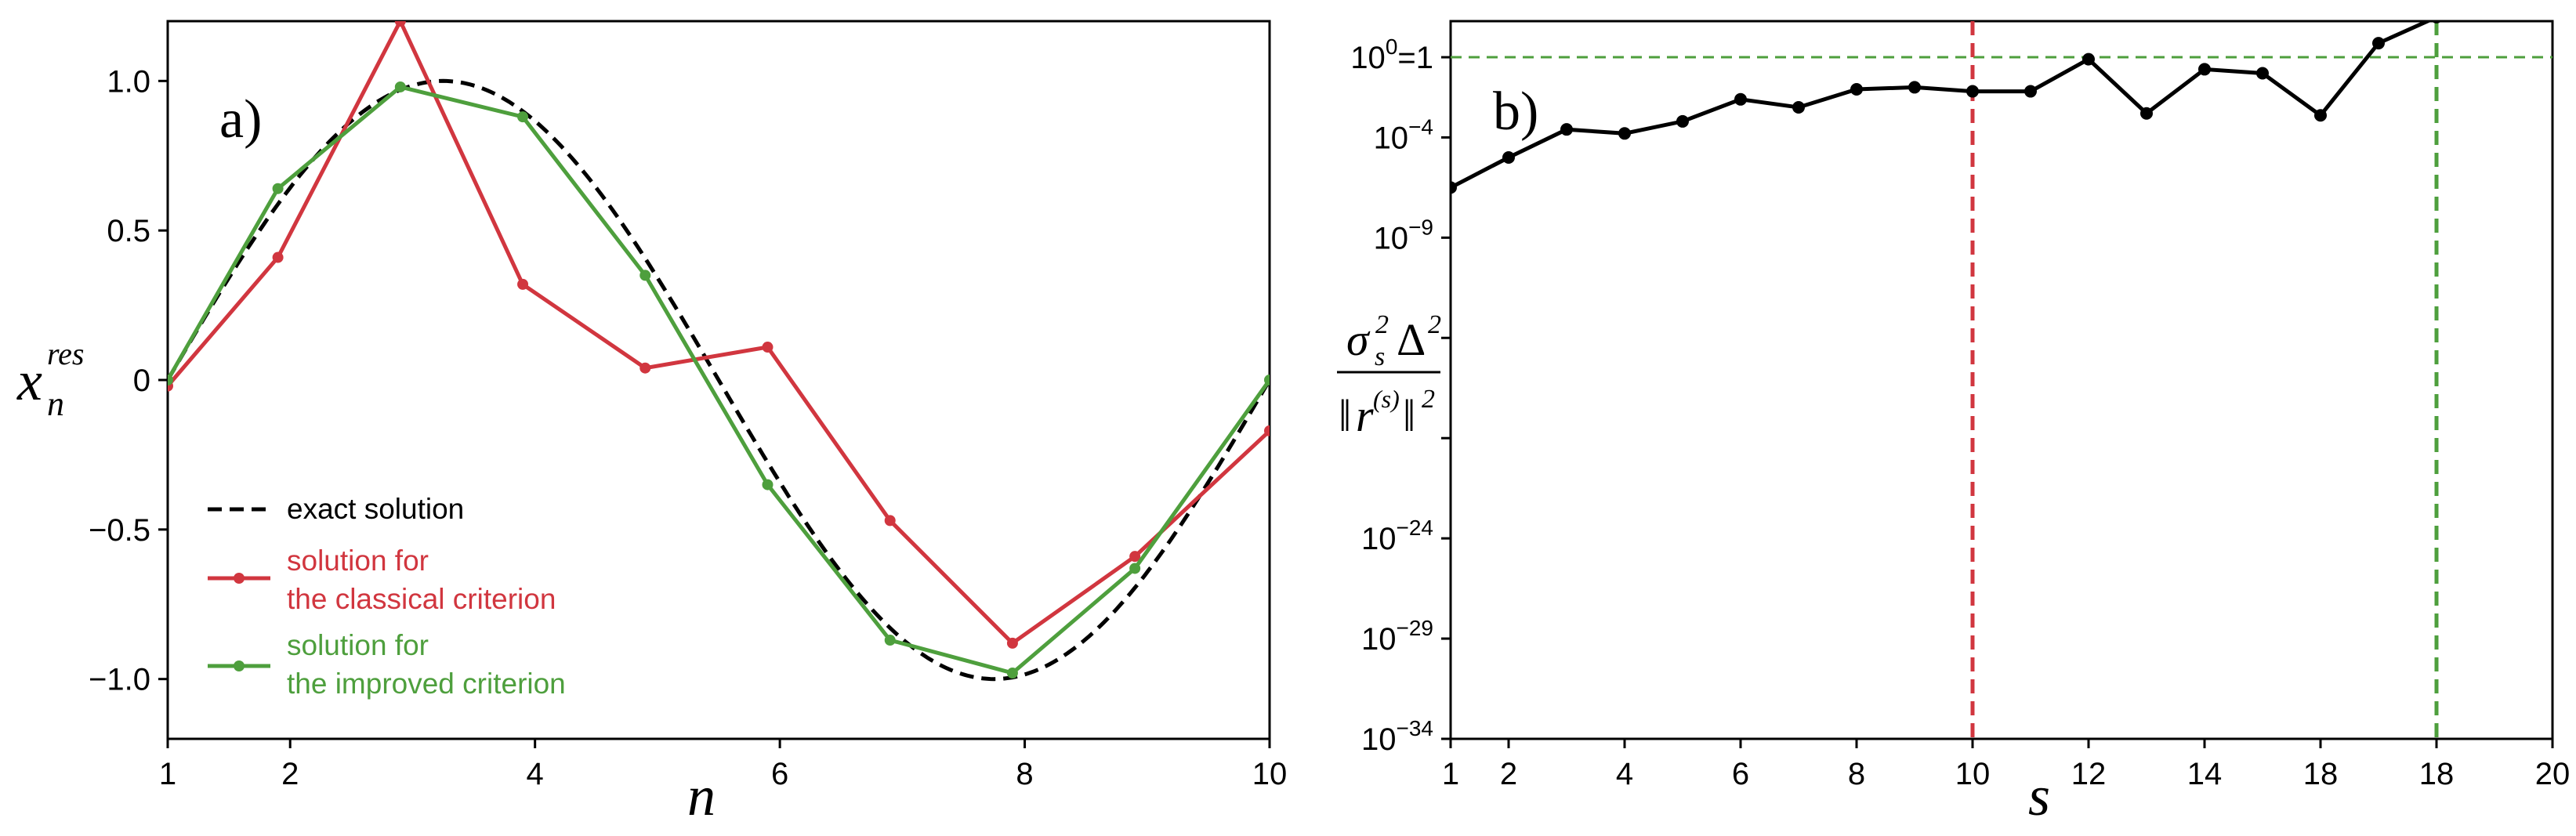 The image size is (2576, 836). What do you see at coordinates (1382, 325) in the screenshot?
I see `y-label-numerator-sup: 2` at bounding box center [1382, 325].